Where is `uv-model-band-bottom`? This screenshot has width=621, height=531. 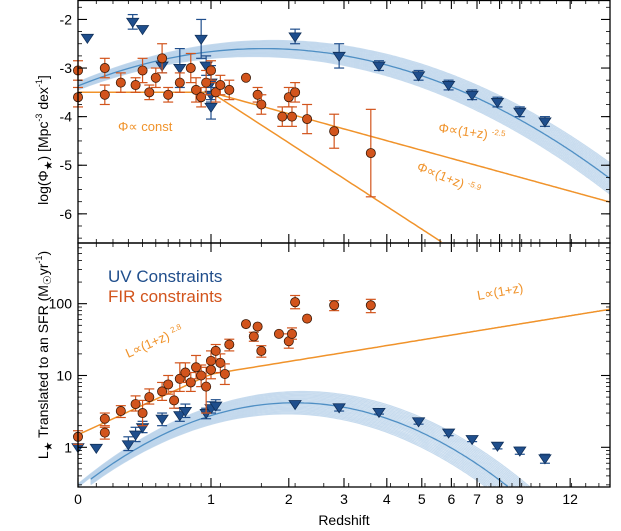
uv-model-band-bottom is located at coordinates (304, 439).